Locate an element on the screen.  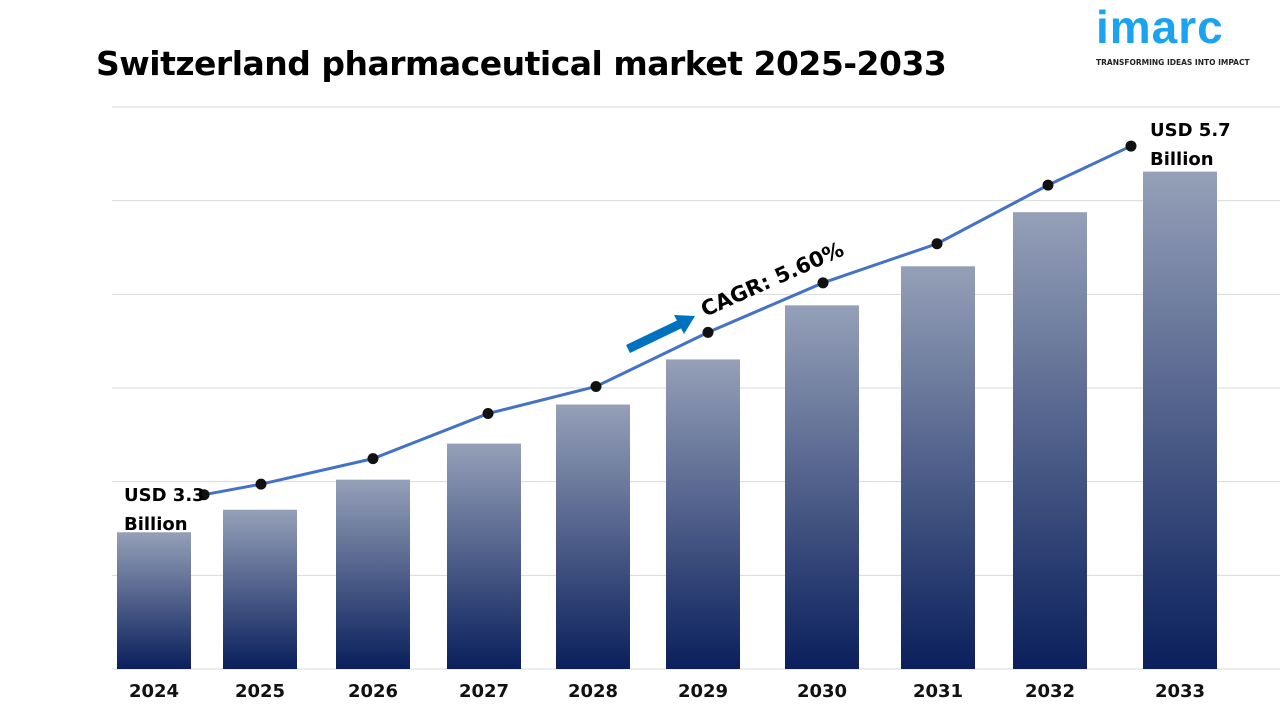
bar-2030 is located at coordinates (822, 487).